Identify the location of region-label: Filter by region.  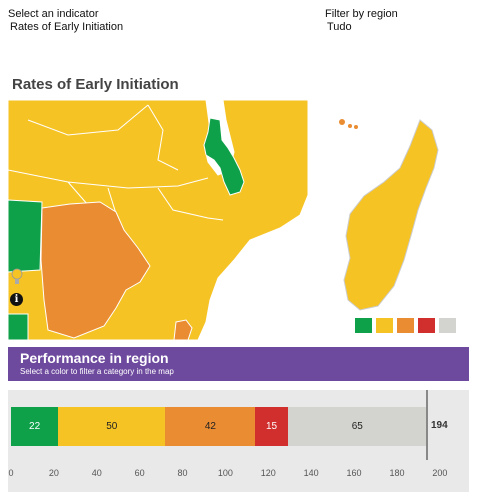
(361, 14).